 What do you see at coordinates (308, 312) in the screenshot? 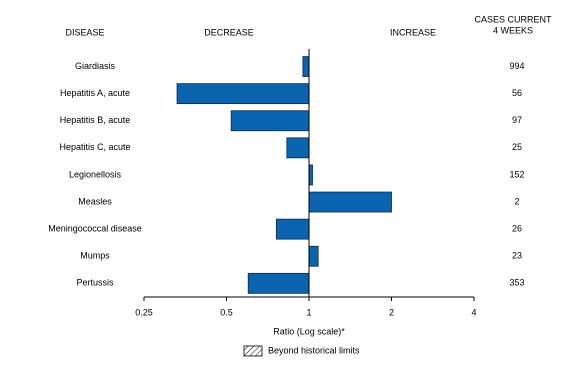
I see `x-tick-label: 1` at bounding box center [308, 312].